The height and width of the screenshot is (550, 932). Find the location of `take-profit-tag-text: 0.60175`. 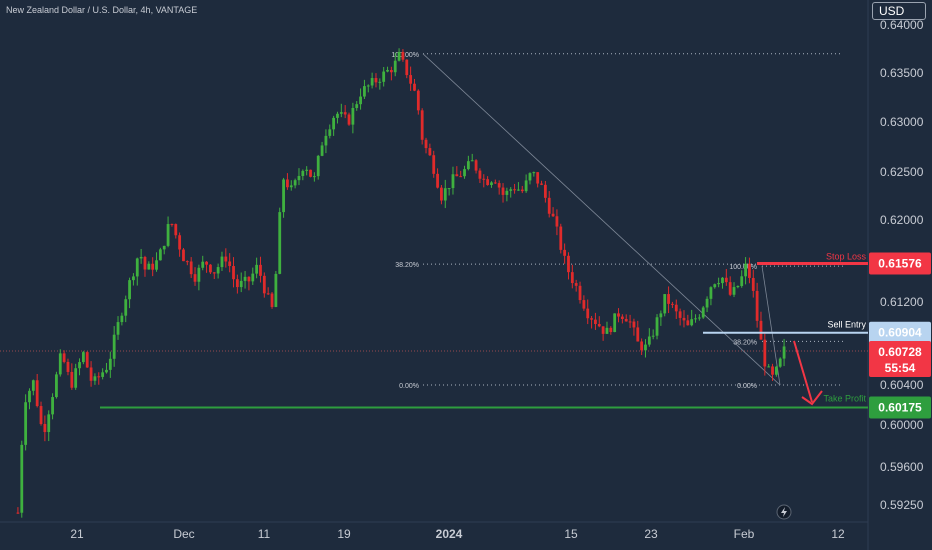

take-profit-tag-text: 0.60175 is located at coordinates (900, 408).